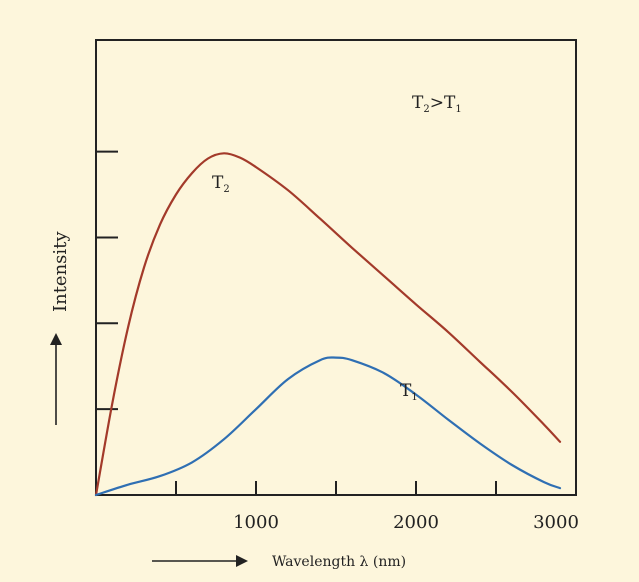 This screenshot has height=582, width=639. I want to click on y-axis-arrow-head, so click(56, 339).